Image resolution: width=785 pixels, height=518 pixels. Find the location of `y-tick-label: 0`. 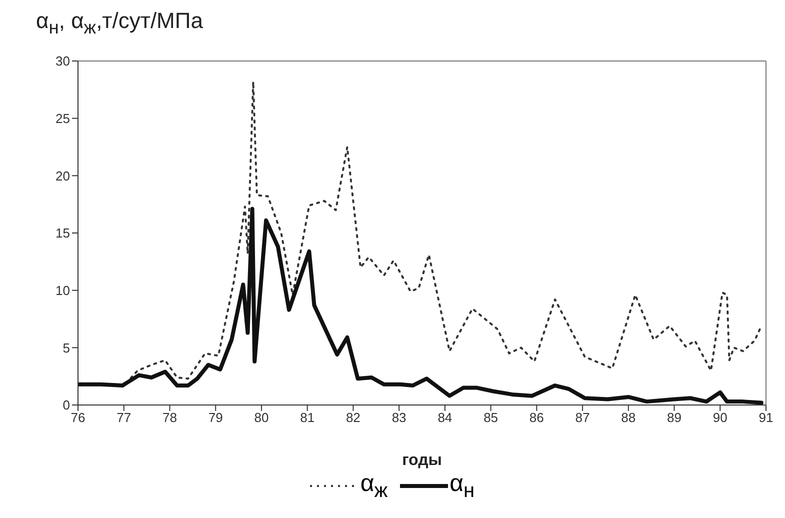

y-tick-label: 0 is located at coordinates (66, 405).